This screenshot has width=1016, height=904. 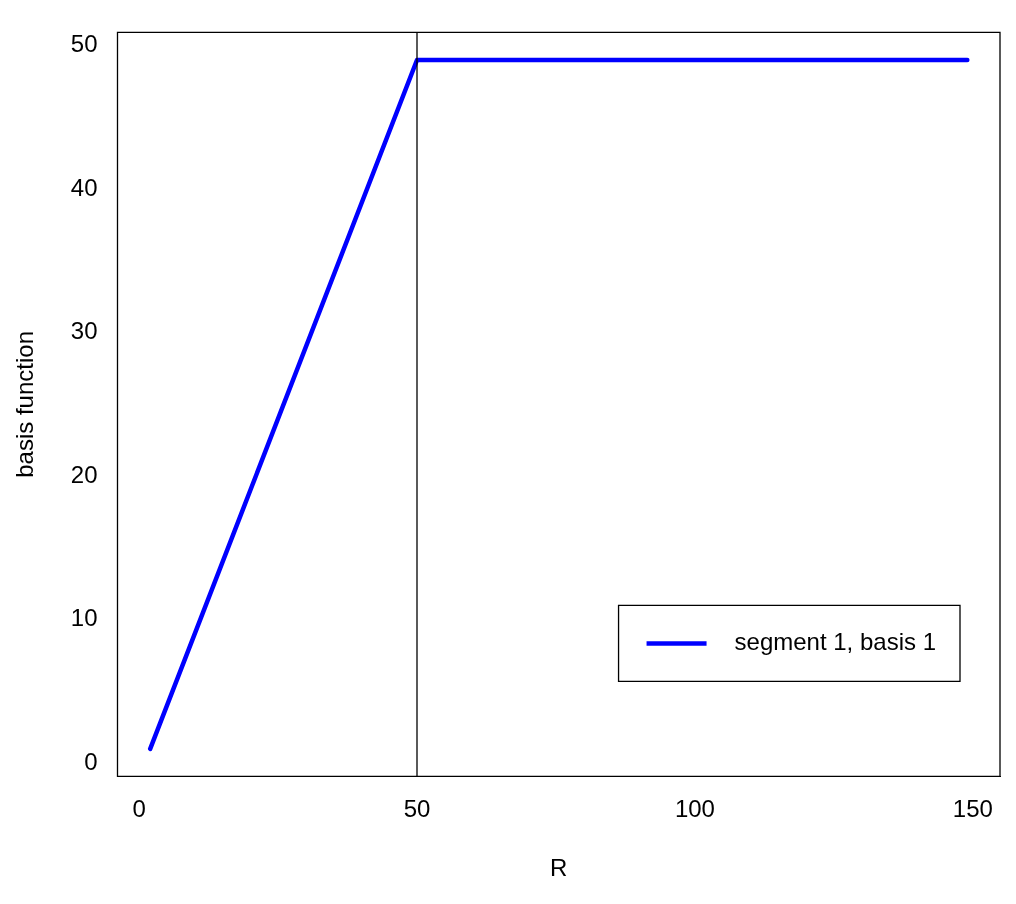 What do you see at coordinates (139, 809) in the screenshot?
I see `x-tick-label: 0` at bounding box center [139, 809].